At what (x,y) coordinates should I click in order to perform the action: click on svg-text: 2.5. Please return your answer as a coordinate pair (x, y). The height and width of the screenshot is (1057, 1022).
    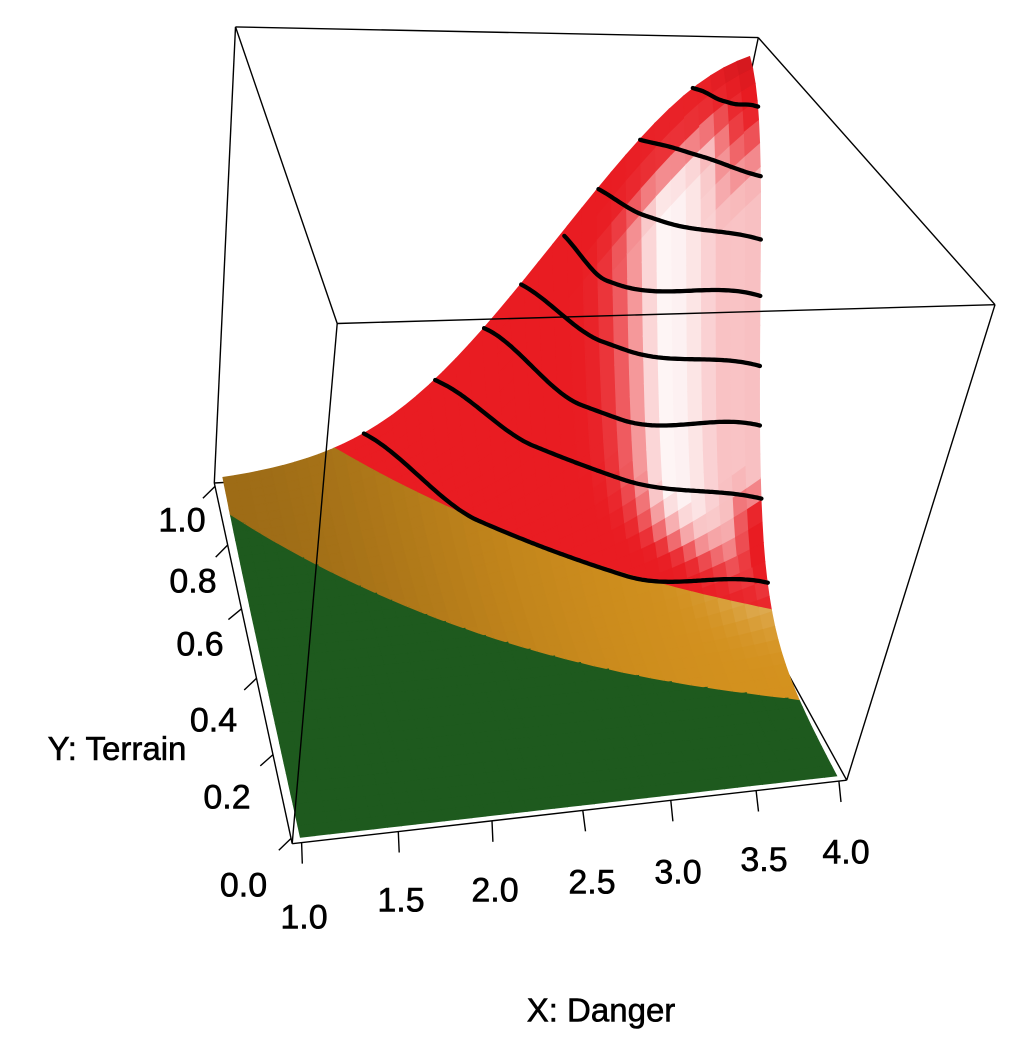
    Looking at the image, I should click on (591, 883).